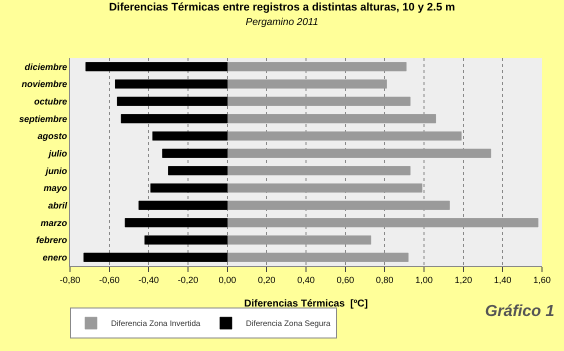 The image size is (564, 351). I want to click on y-tick-label: abril, so click(58, 205).